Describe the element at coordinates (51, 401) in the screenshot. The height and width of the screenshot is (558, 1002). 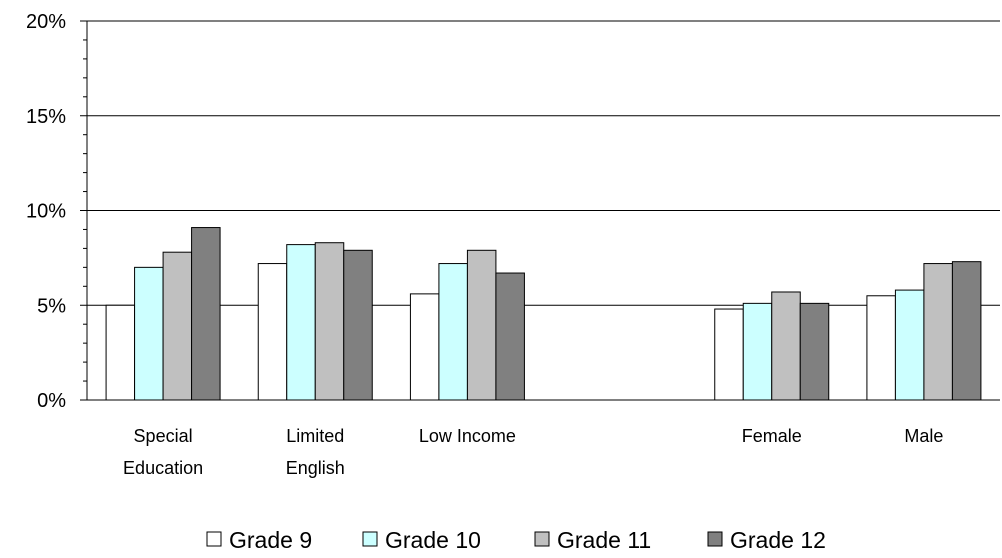
I see `y-tick-label: 0%` at that location.